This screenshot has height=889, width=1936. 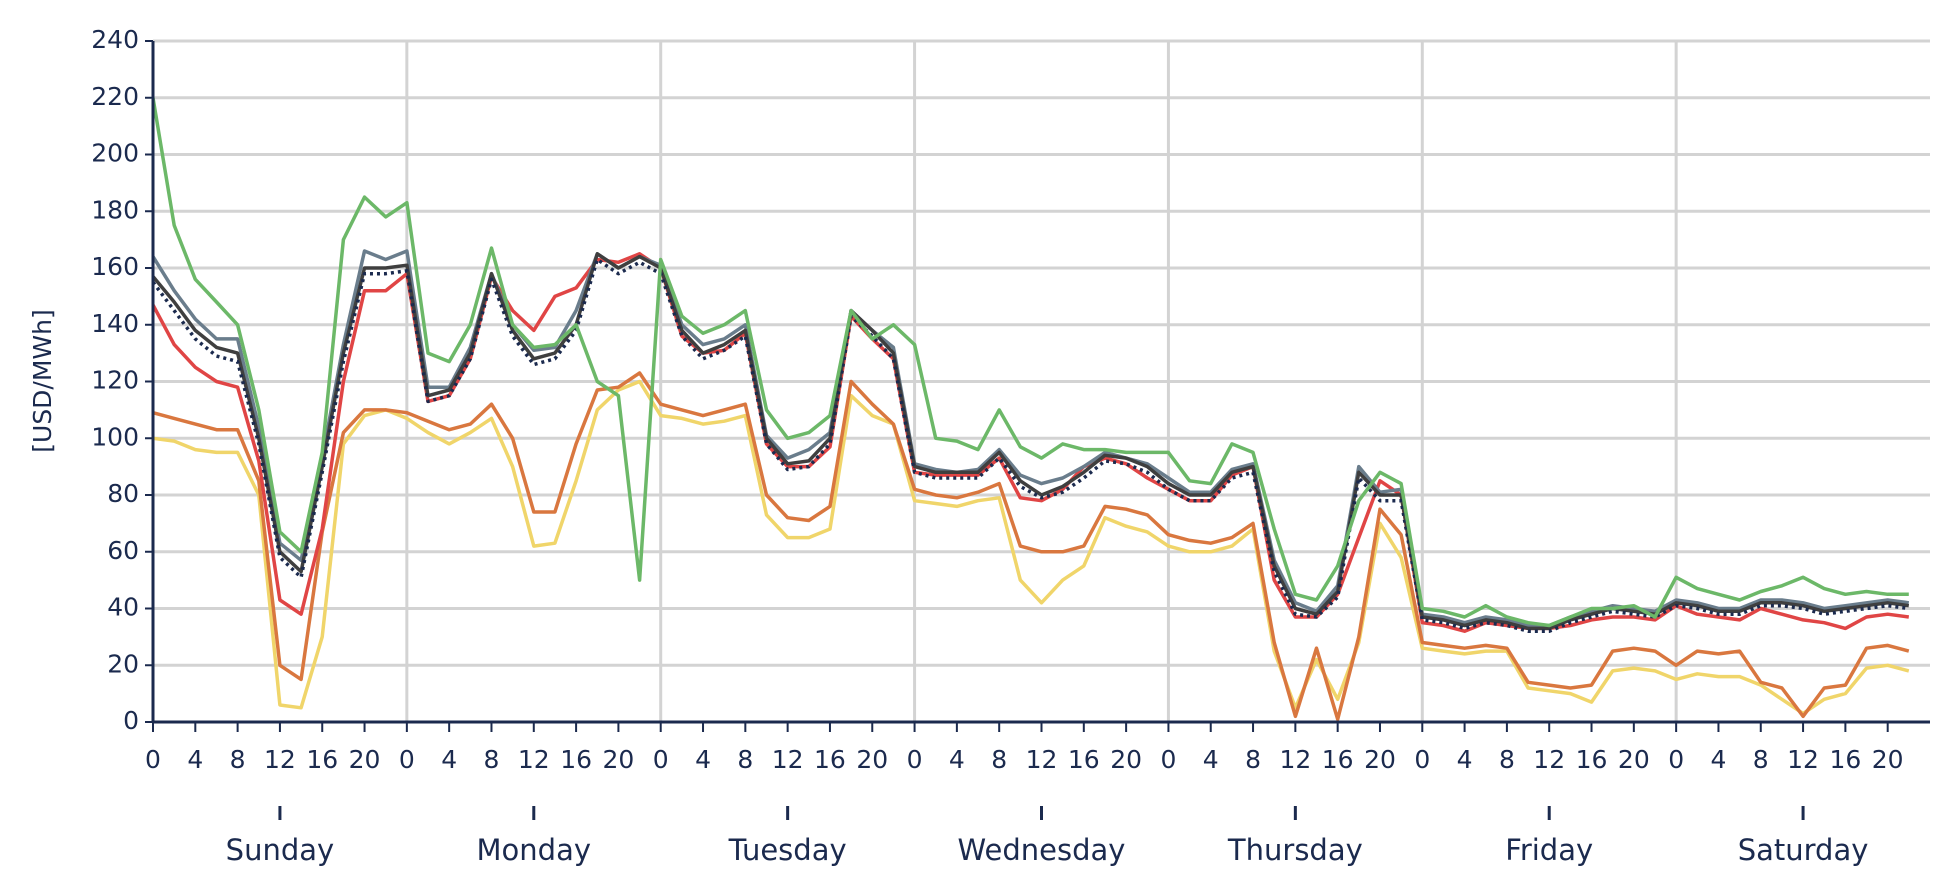 What do you see at coordinates (1549, 850) in the screenshot?
I see `day-label: Friday` at bounding box center [1549, 850].